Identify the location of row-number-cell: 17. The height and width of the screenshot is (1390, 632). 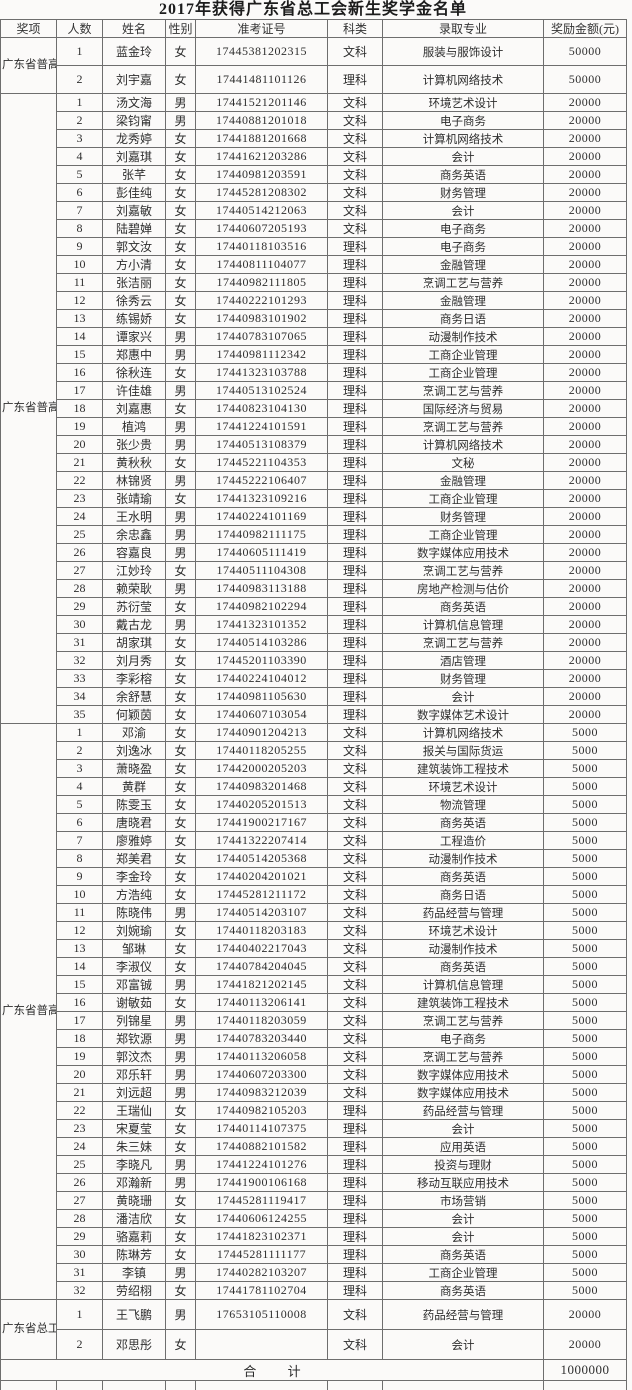
(80, 391).